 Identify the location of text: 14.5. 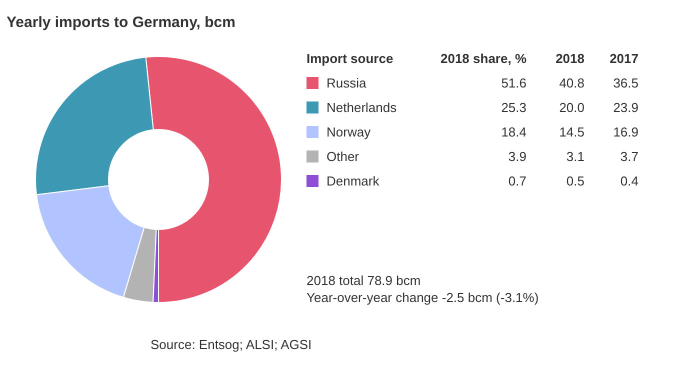
(572, 132).